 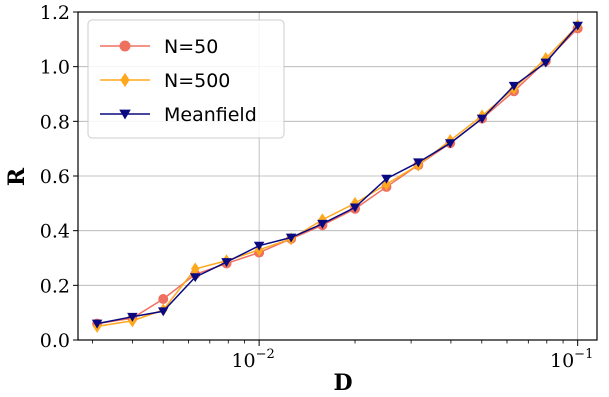 I want to click on legend: N=50 N=500 Meanfield, so click(x=186, y=79).